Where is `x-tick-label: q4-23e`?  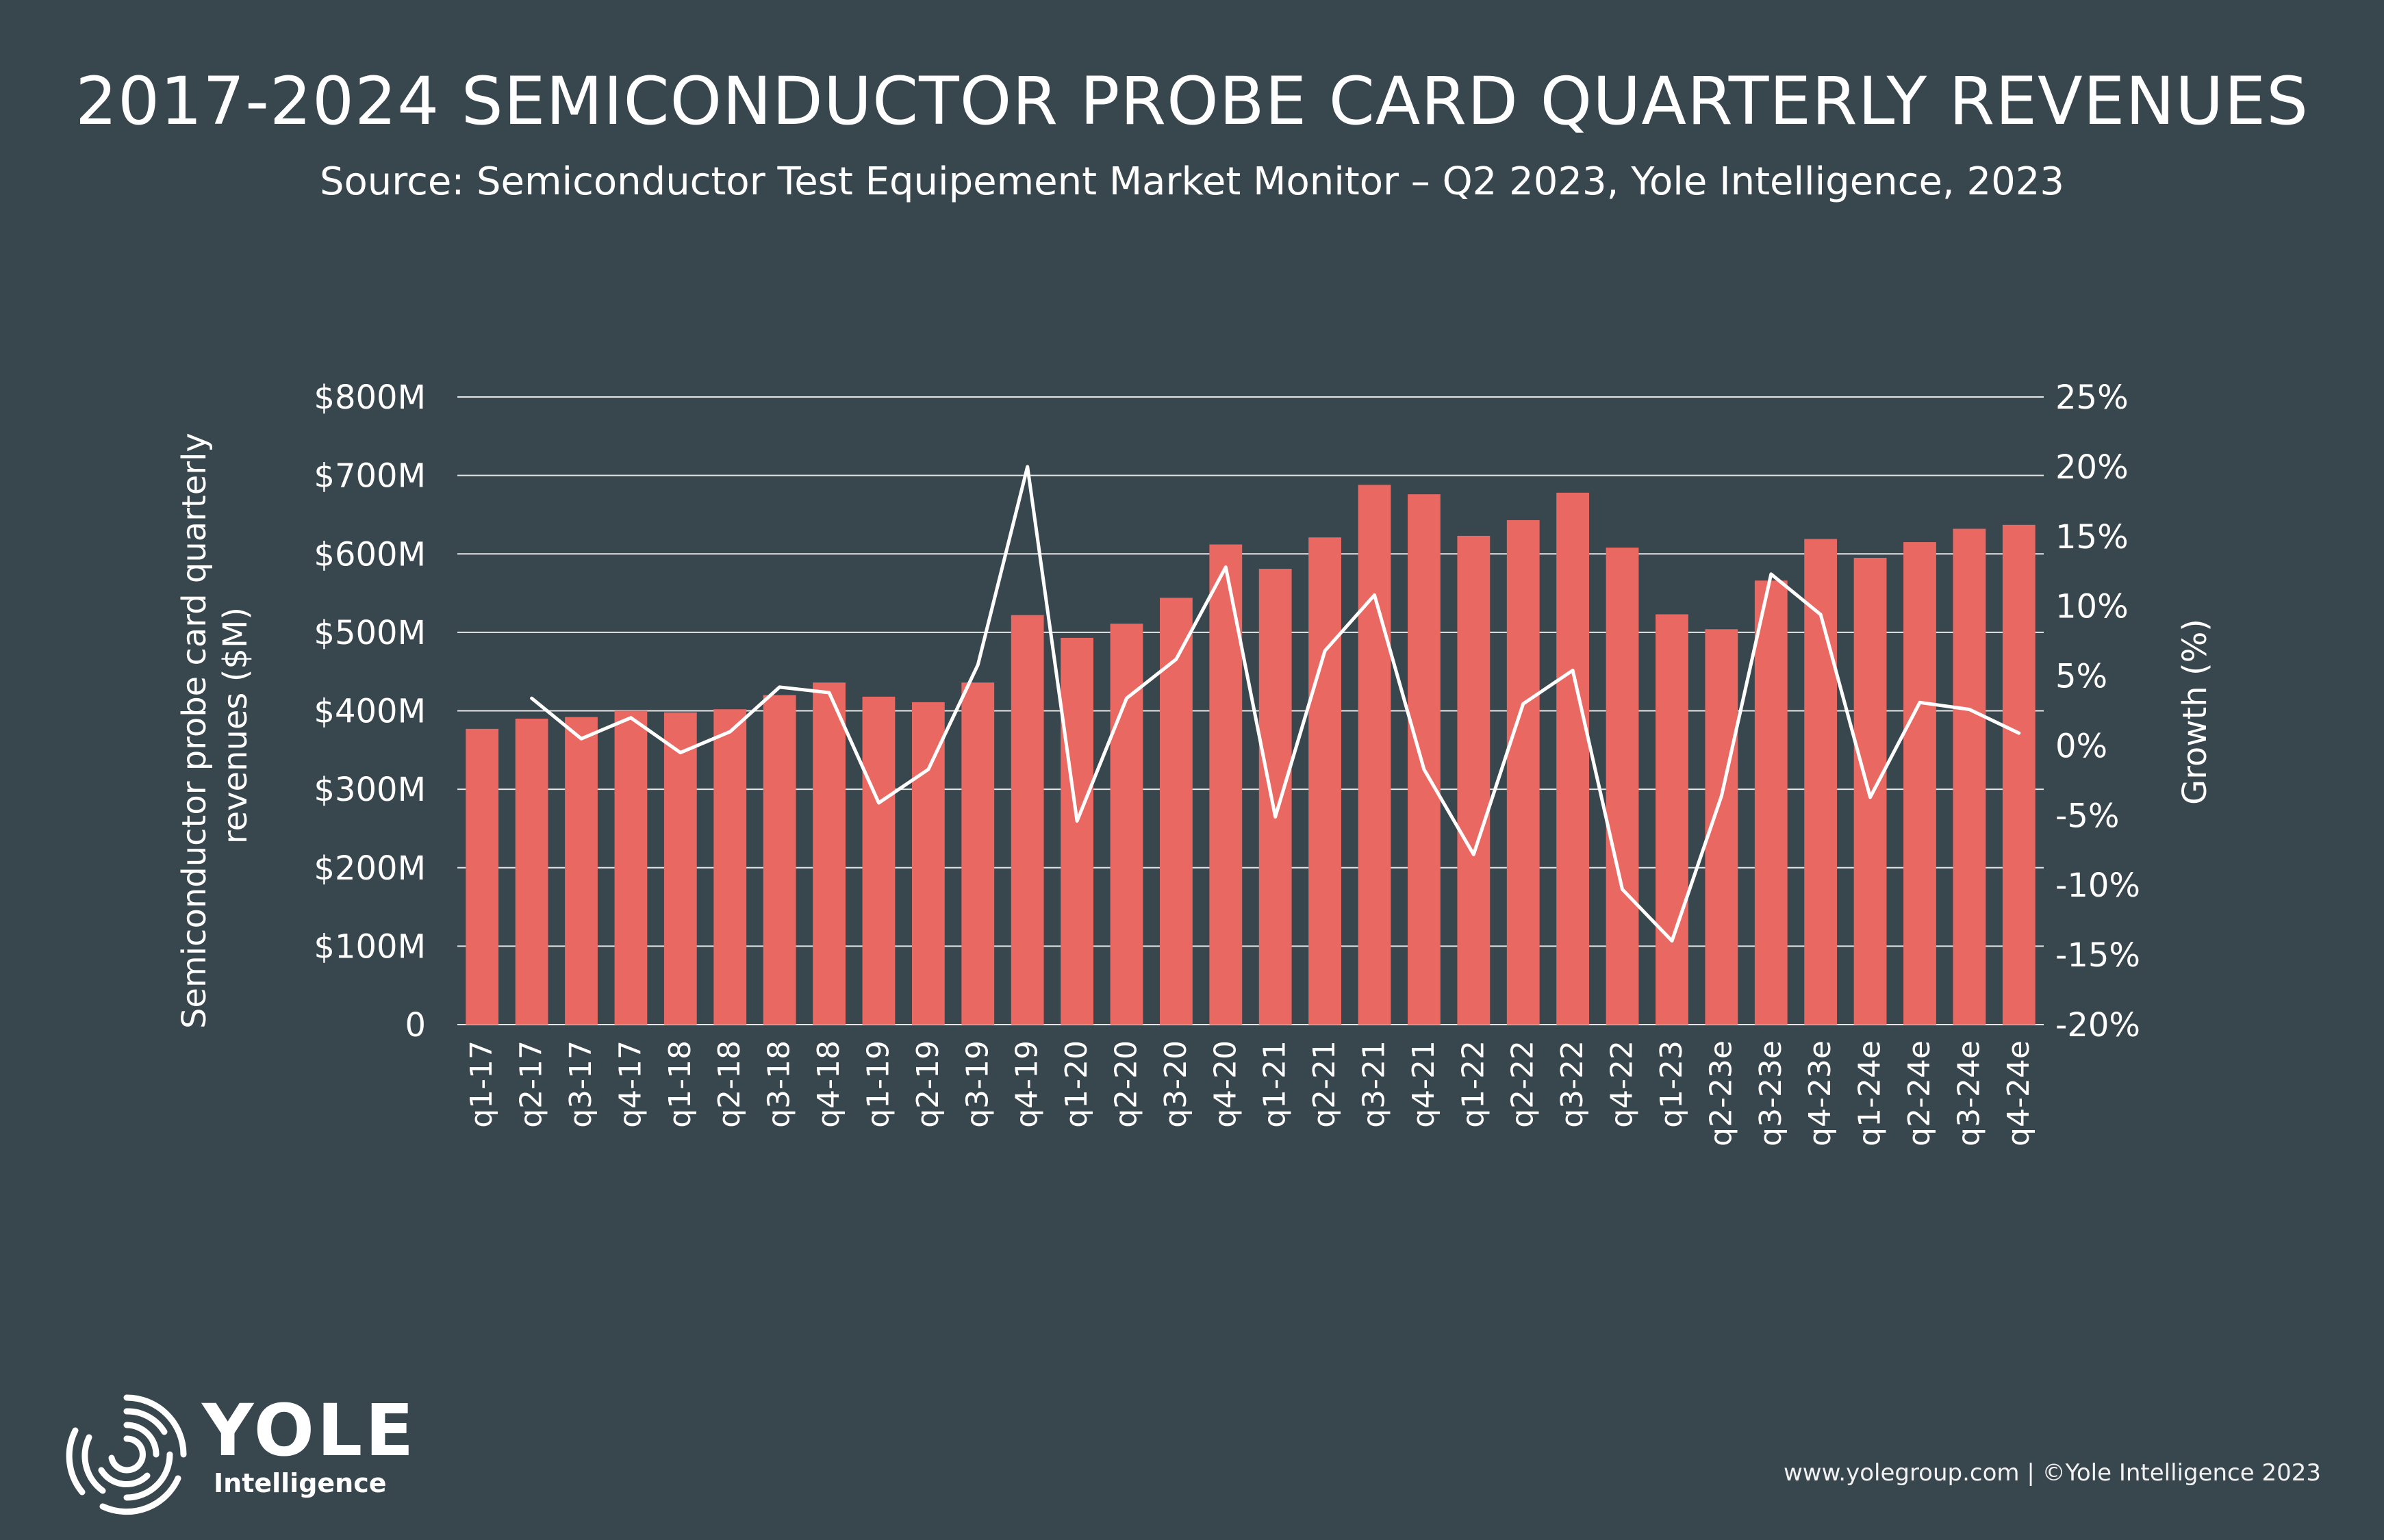
x-tick-label: q4-23e is located at coordinates (1820, 1093).